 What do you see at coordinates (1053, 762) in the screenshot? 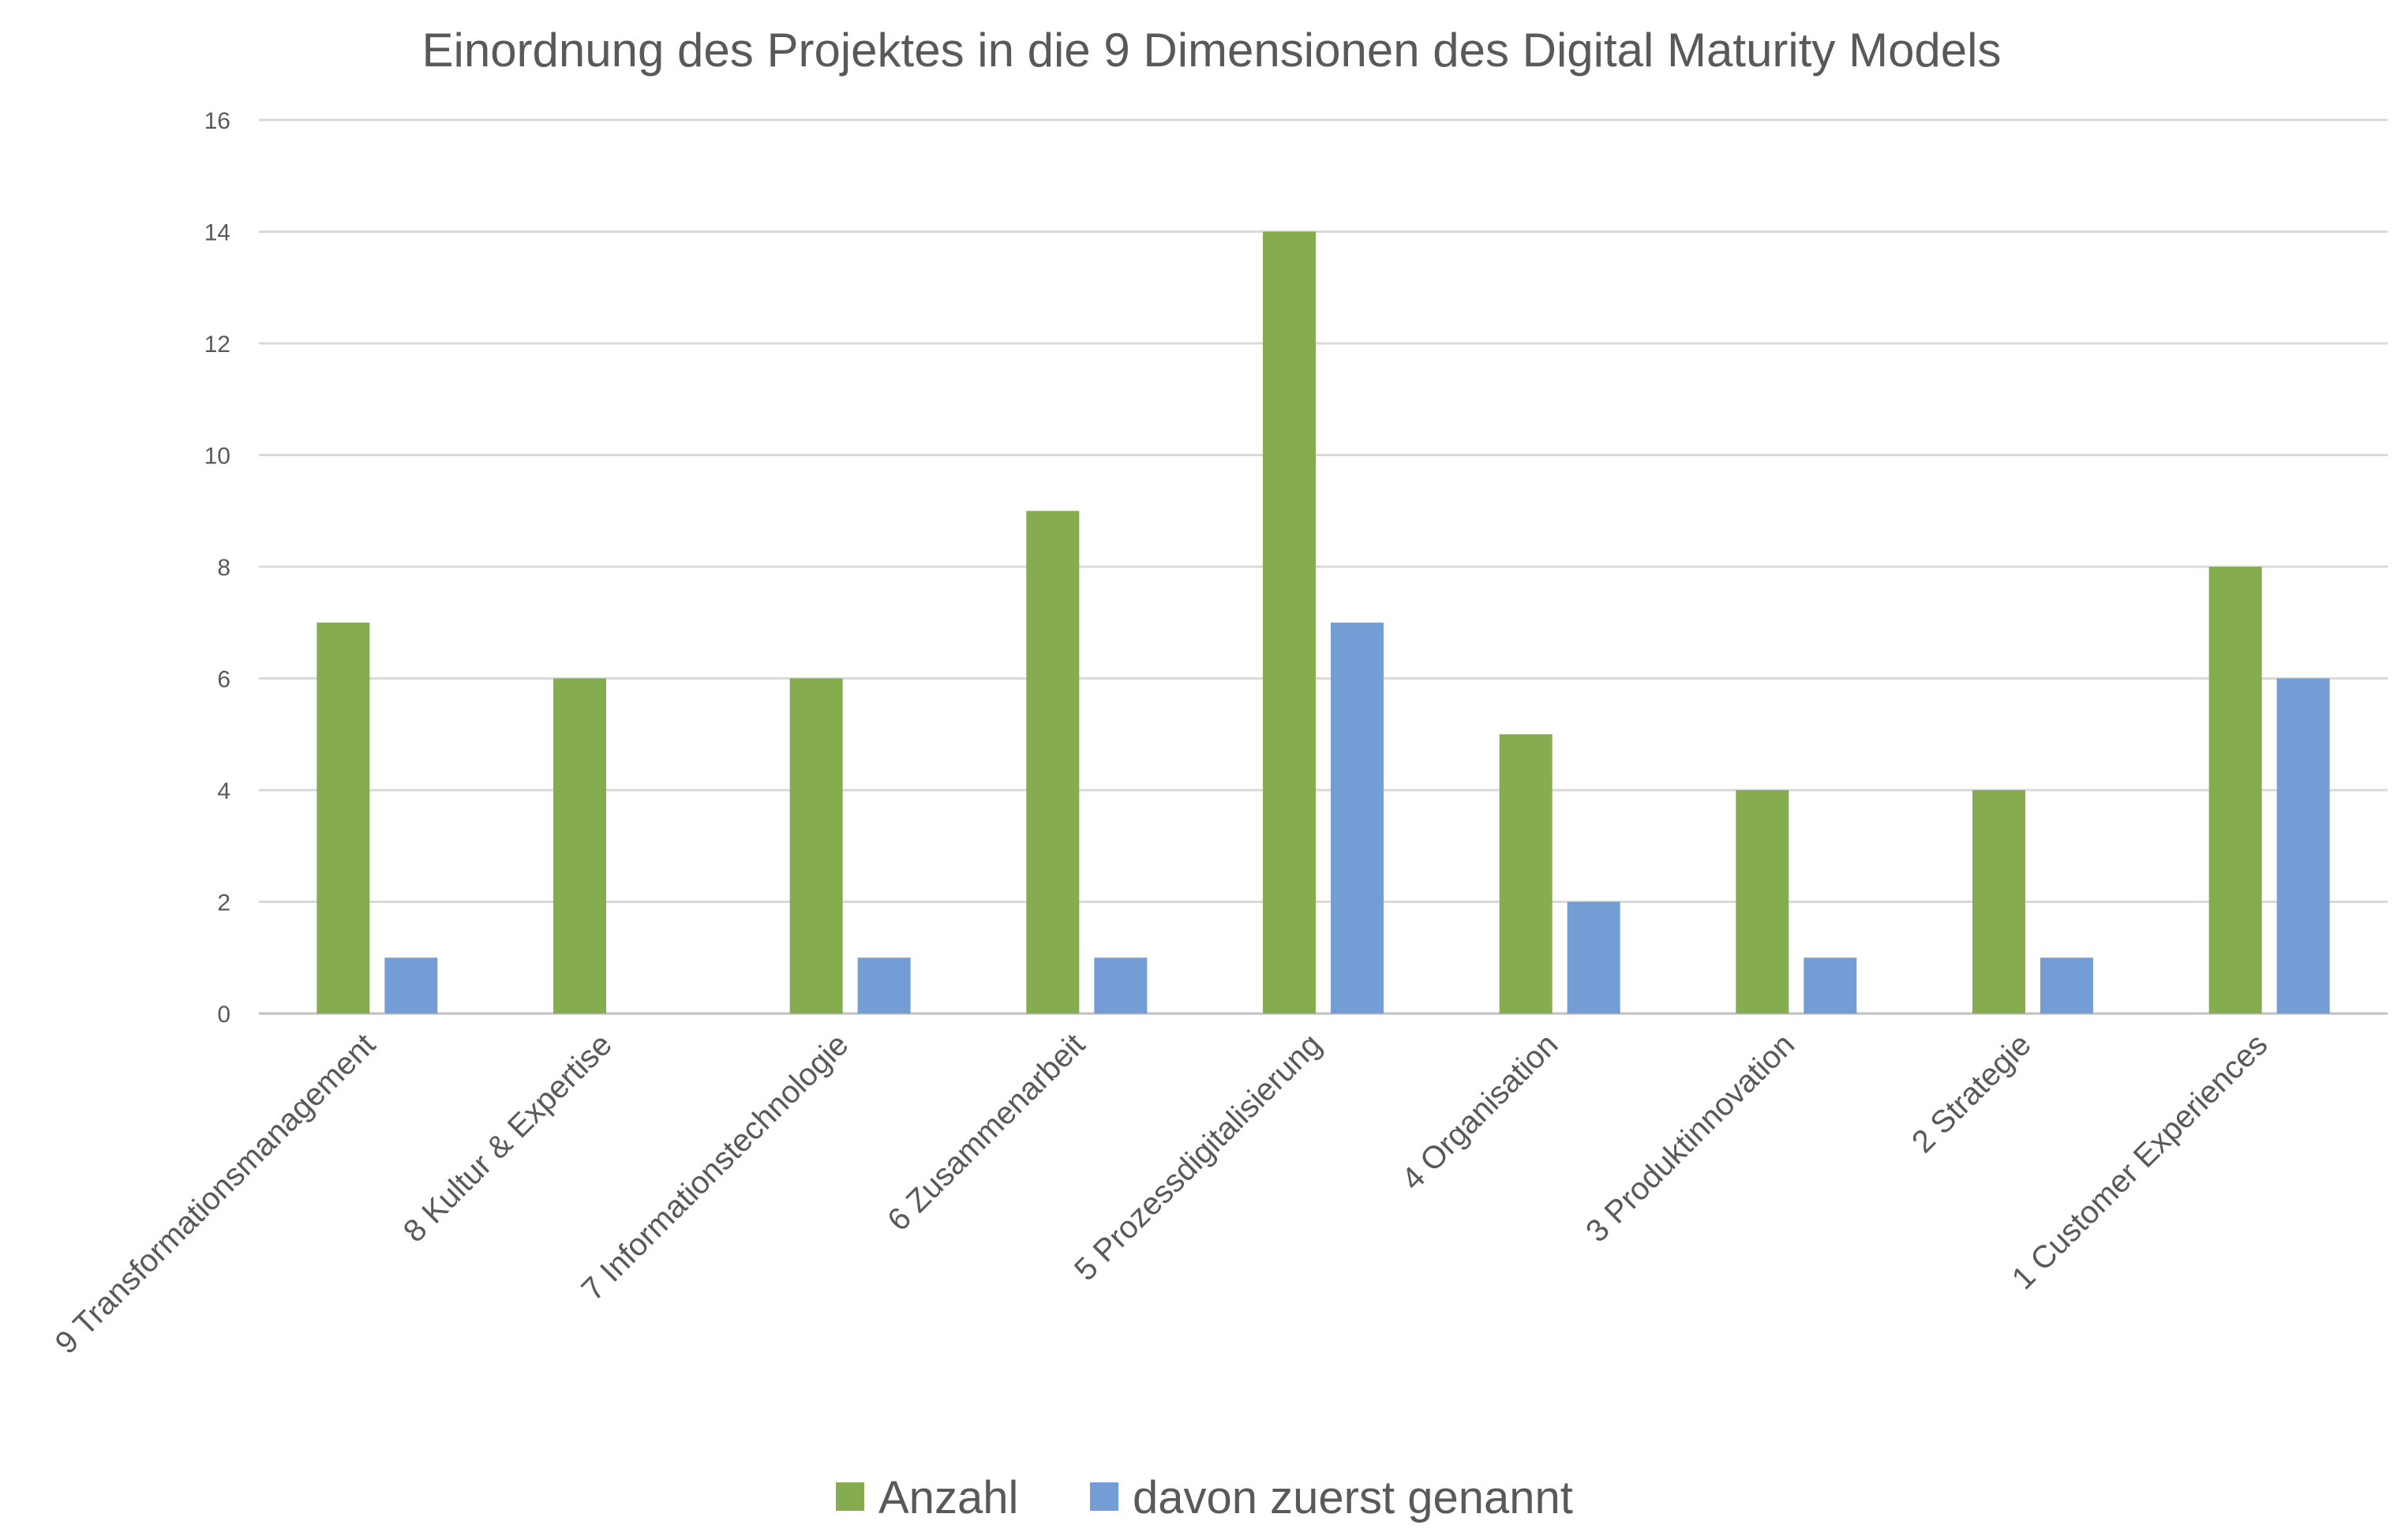
I see `bar-anzahl: Anzahl: 9` at bounding box center [1053, 762].